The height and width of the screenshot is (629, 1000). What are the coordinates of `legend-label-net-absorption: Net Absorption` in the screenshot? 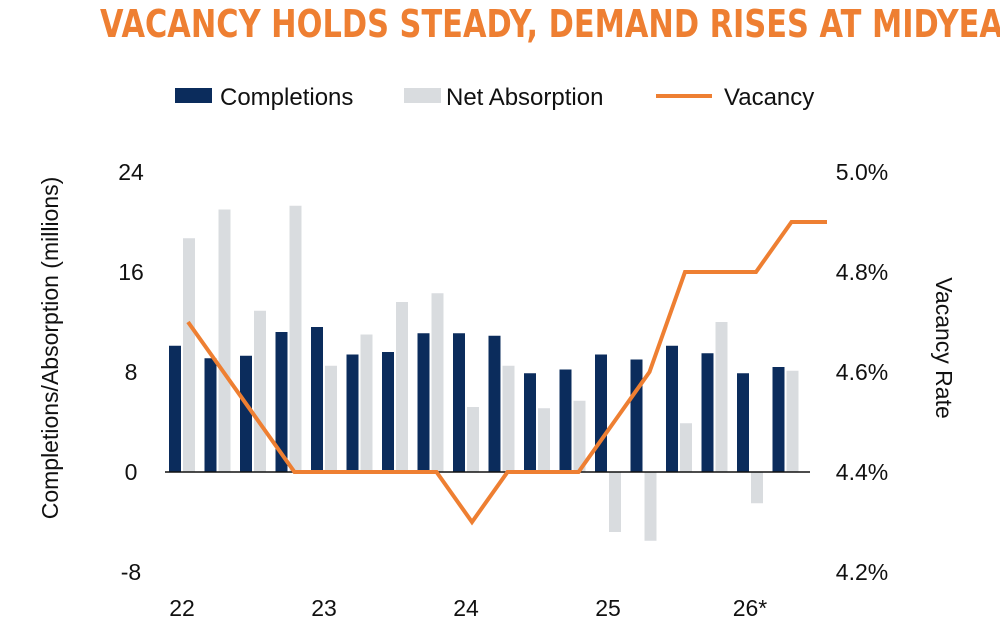 It's located at (524, 97).